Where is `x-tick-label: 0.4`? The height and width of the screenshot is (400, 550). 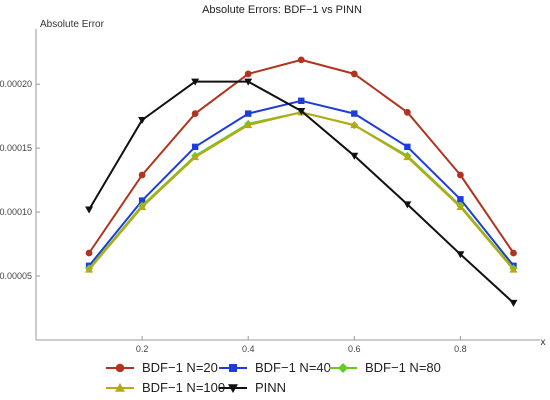
x-tick-label: 0.4 is located at coordinates (248, 349).